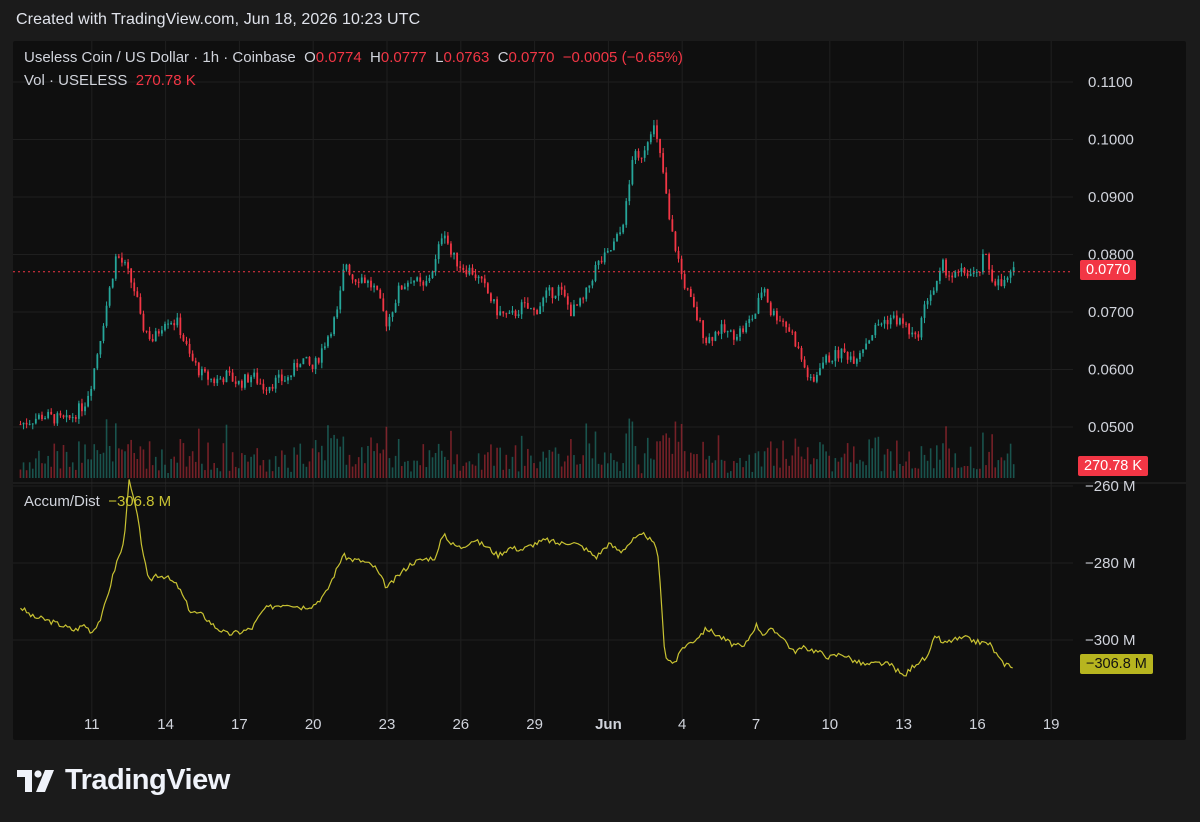 The image size is (1200, 822). Describe the element at coordinates (1111, 370) in the screenshot. I see `price-tick: 0.0600` at that location.